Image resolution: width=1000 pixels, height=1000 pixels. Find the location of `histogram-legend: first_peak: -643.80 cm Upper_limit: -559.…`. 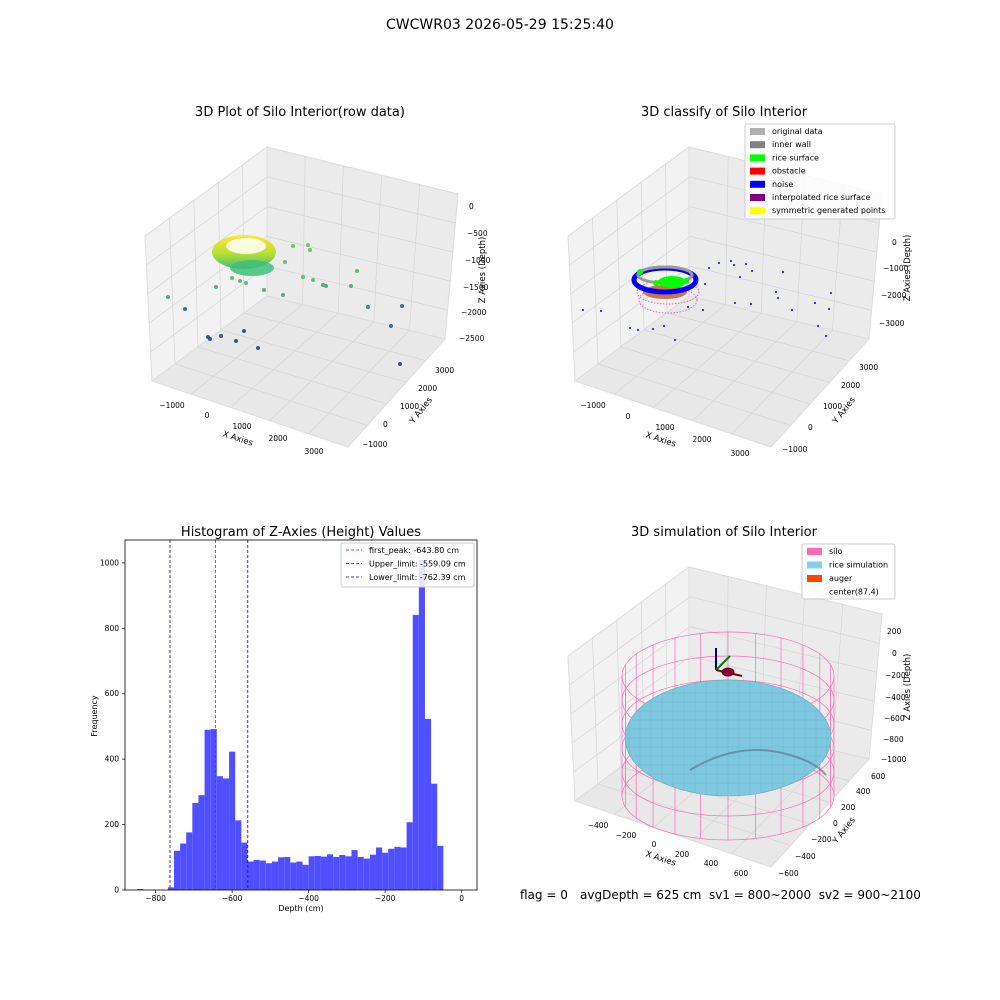

histogram-legend: first_peak: -643.80 cm Upper_limit: -559.… is located at coordinates (407, 565).